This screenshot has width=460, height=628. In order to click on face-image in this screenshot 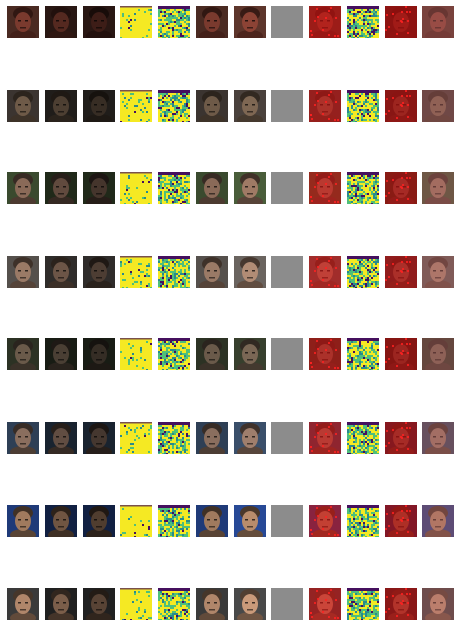, I will do `click(250, 106)`.